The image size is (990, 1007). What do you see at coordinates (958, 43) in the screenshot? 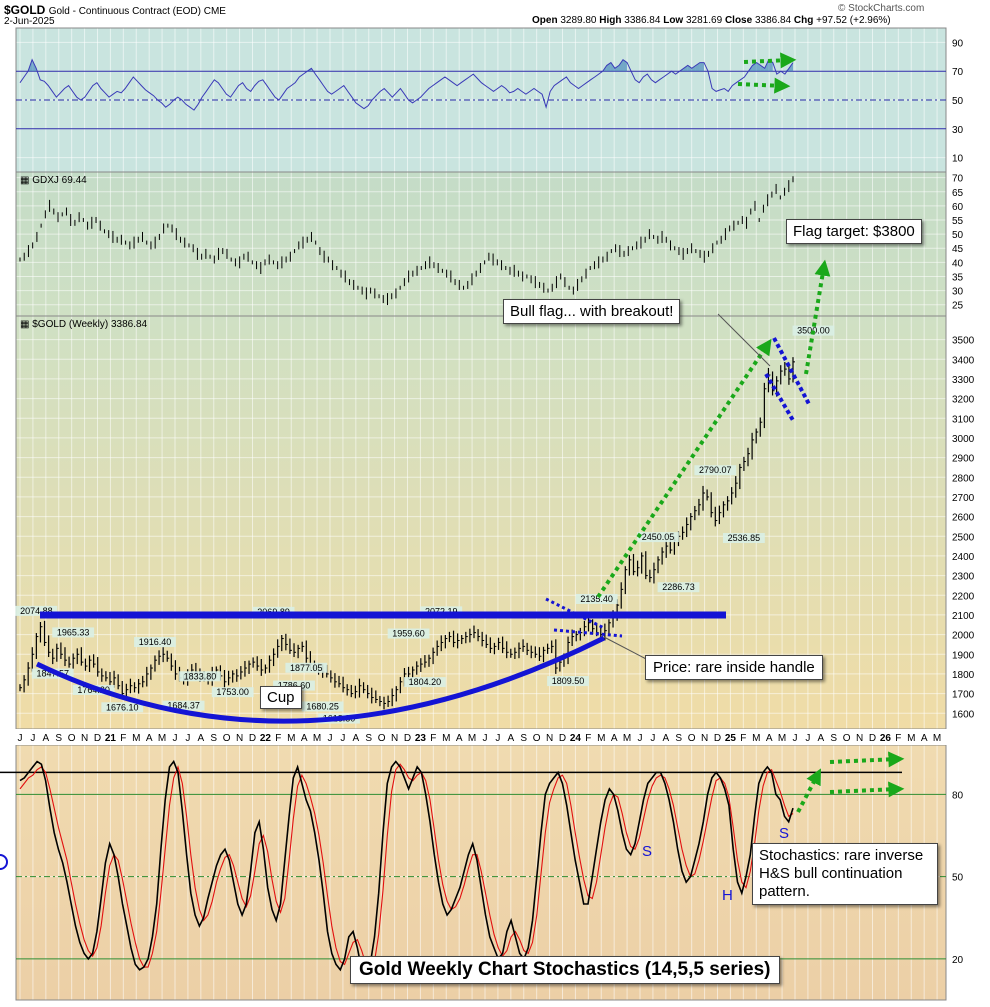
I see `y-tick-label: 90` at bounding box center [958, 43].